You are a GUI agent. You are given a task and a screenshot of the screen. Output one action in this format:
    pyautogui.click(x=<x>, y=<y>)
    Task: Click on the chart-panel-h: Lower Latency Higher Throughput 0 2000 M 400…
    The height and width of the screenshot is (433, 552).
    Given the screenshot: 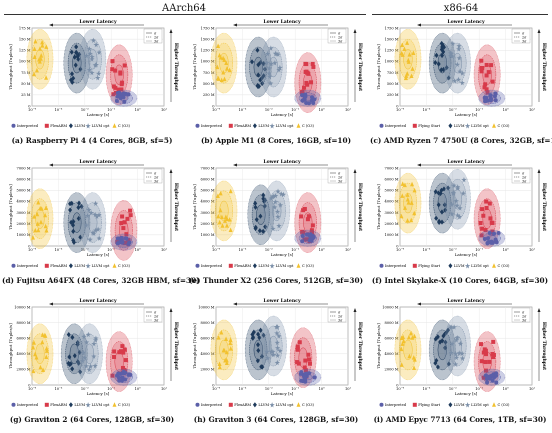 What is the action you would take?
    pyautogui.click(x=276, y=364)
    